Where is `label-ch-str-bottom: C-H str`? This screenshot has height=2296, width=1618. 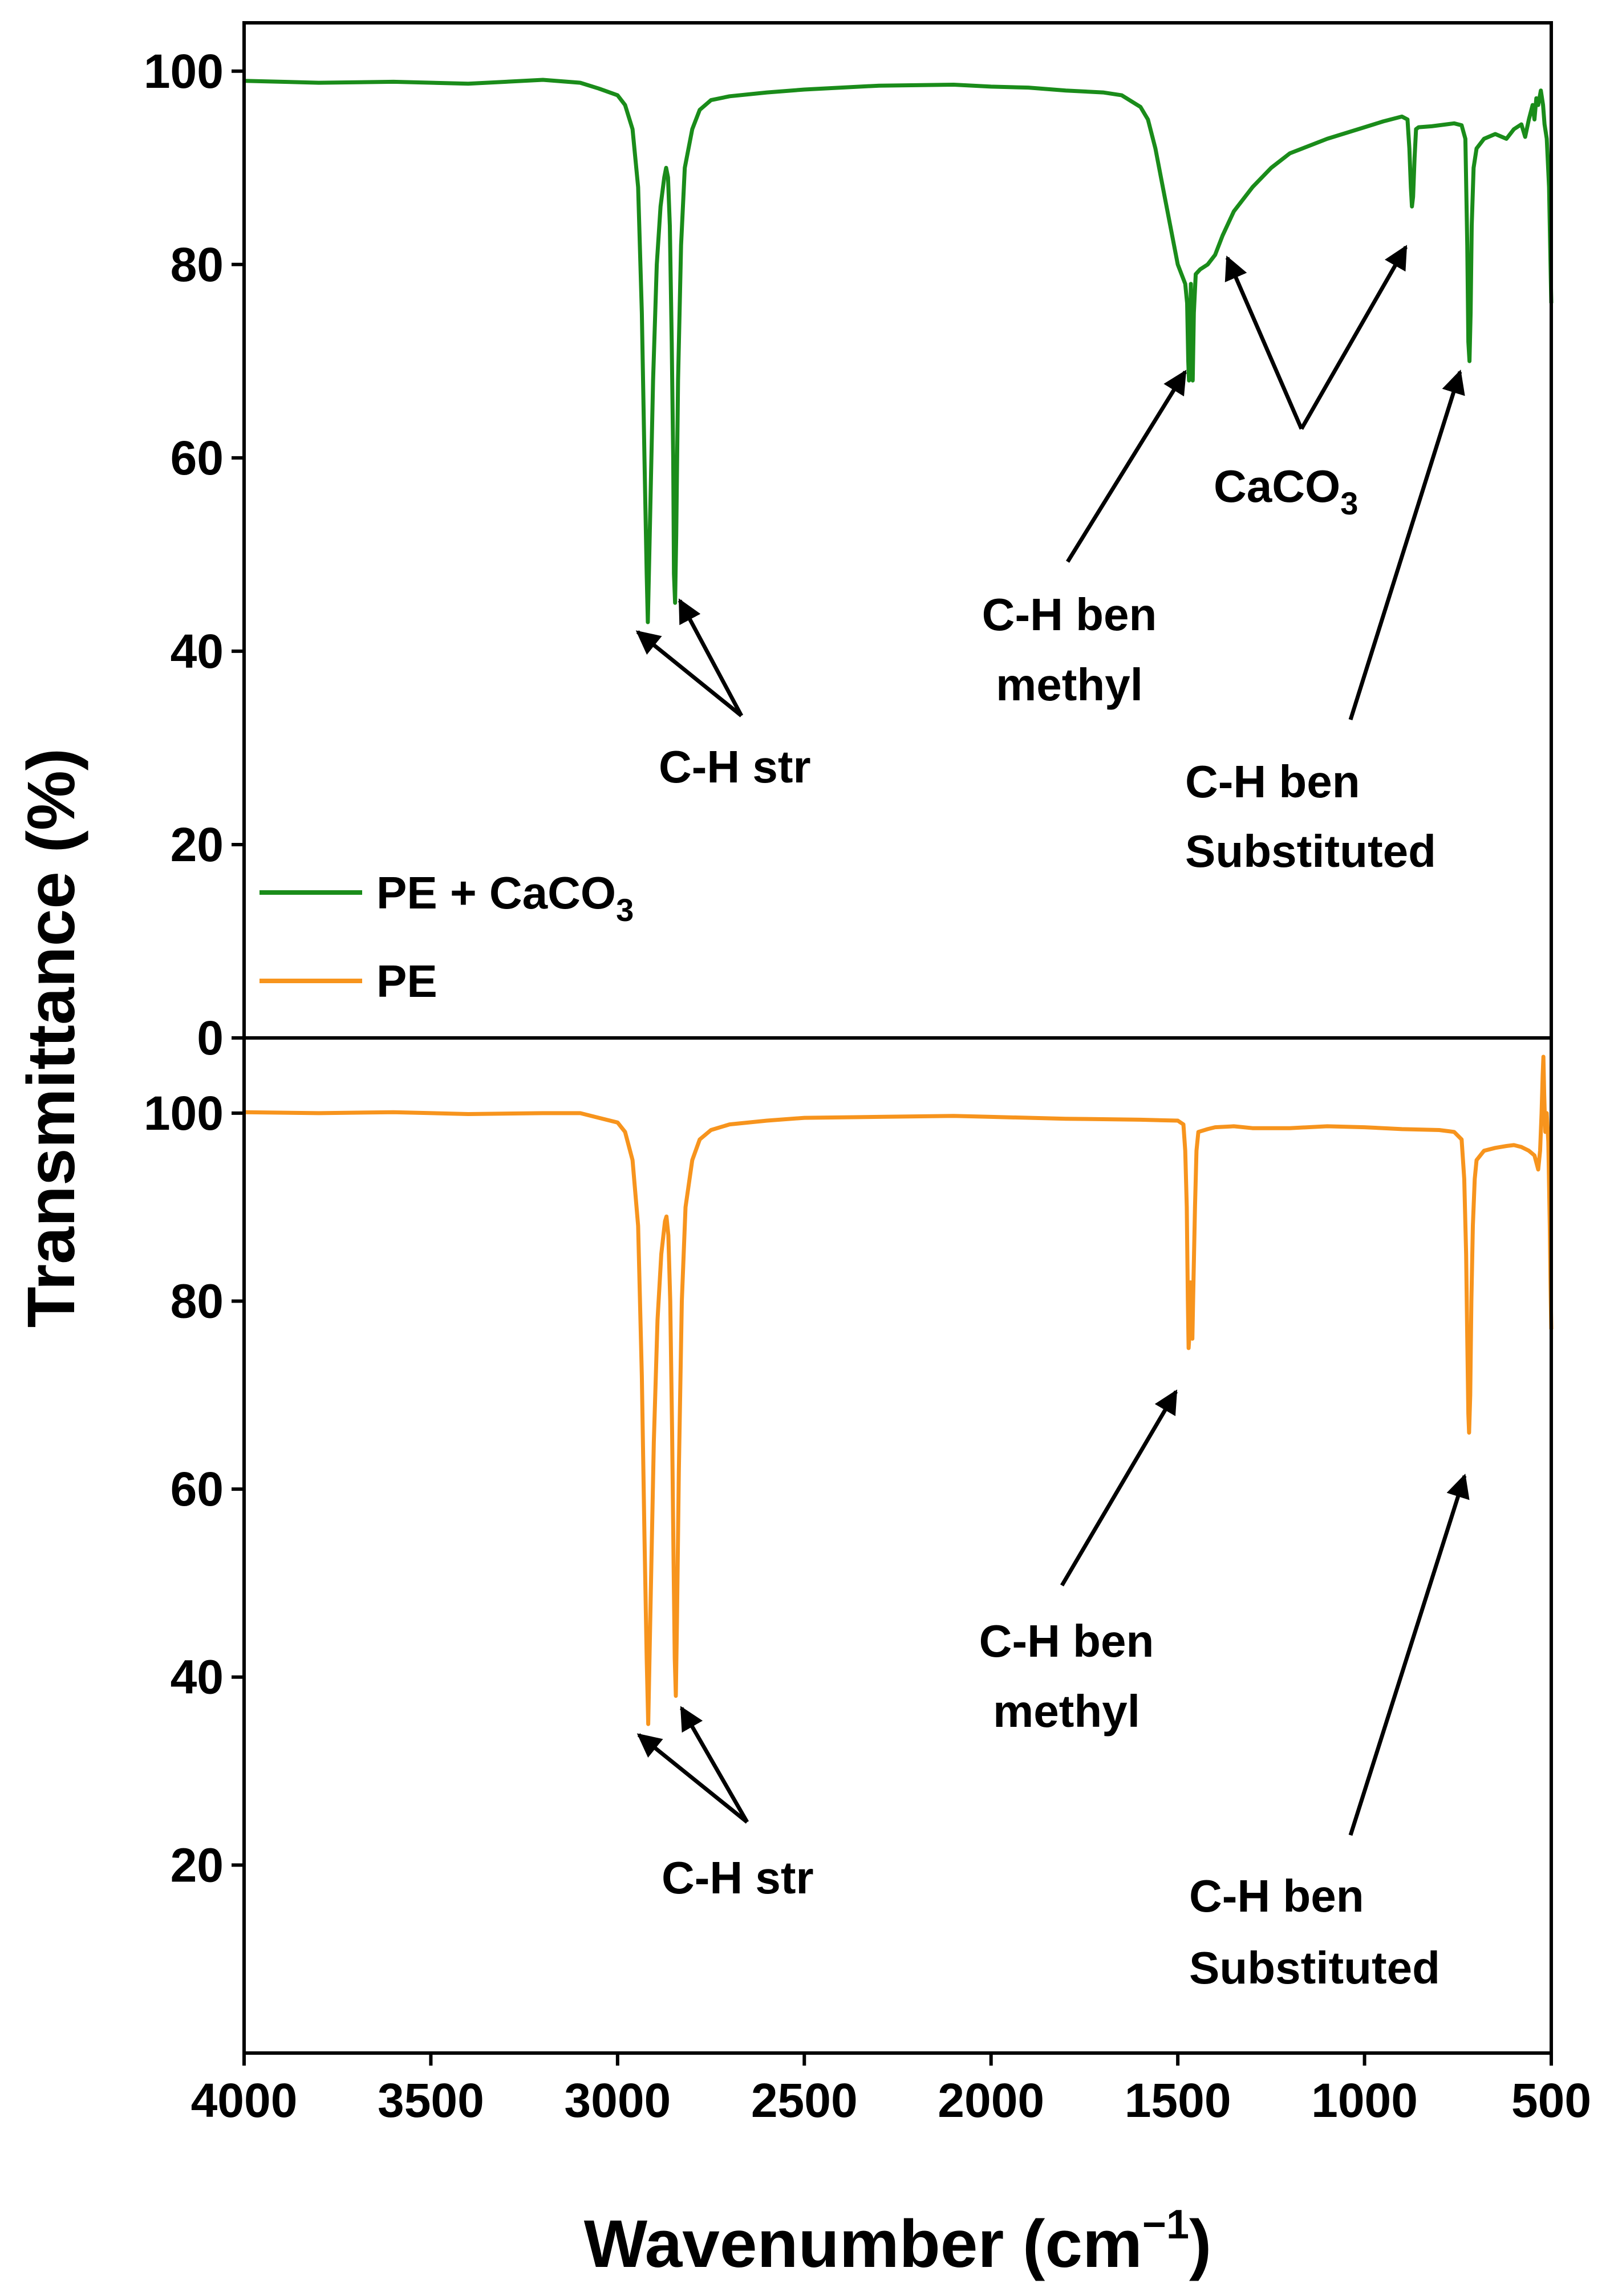 label-ch-str-bottom: C-H str is located at coordinates (738, 1878).